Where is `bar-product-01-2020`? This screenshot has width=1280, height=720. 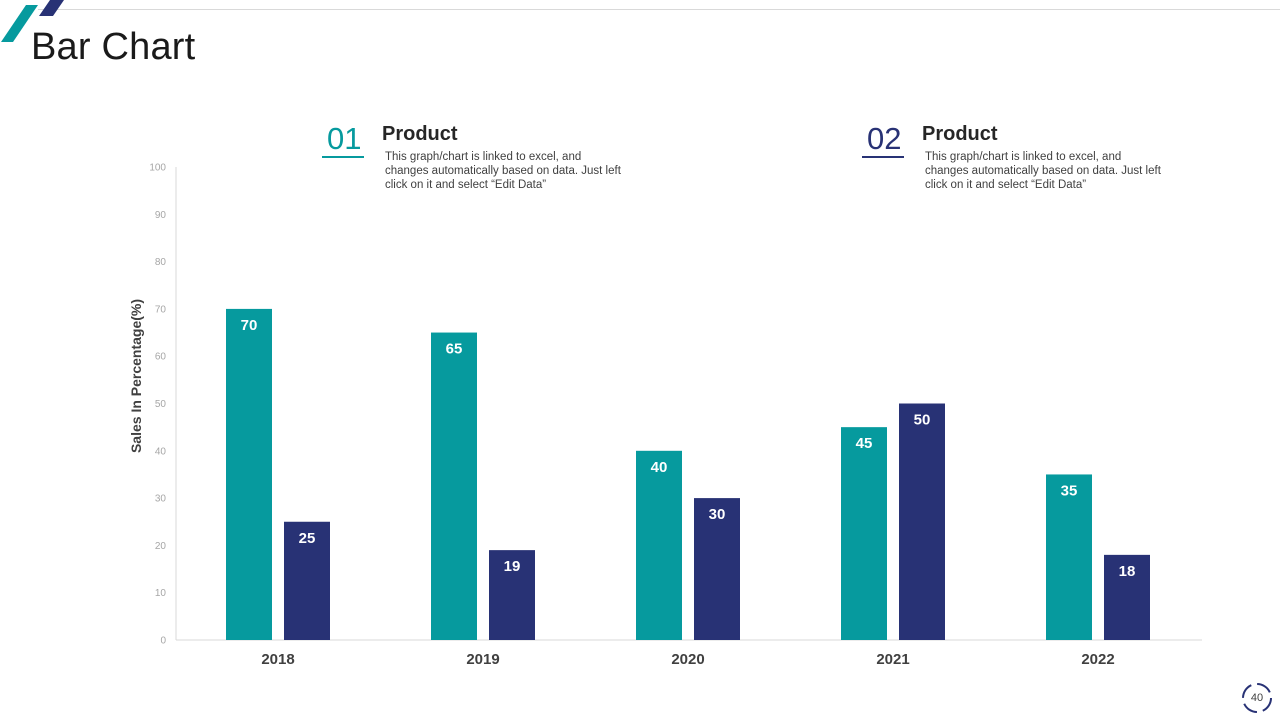 bar-product-01-2020 is located at coordinates (659, 545).